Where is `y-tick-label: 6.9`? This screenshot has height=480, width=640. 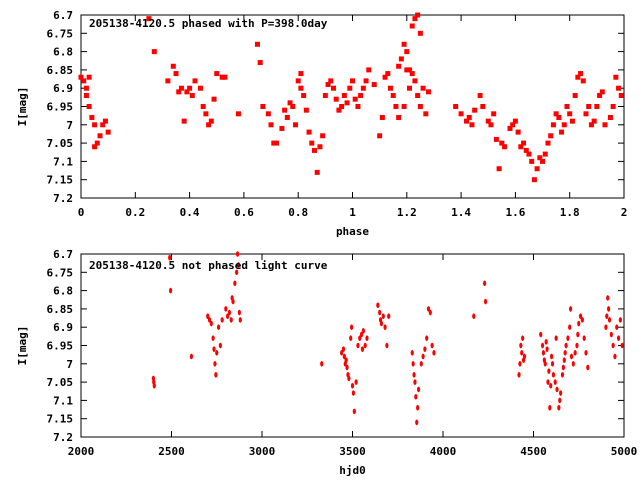
y-tick-label: 6.9 is located at coordinates (63, 327).